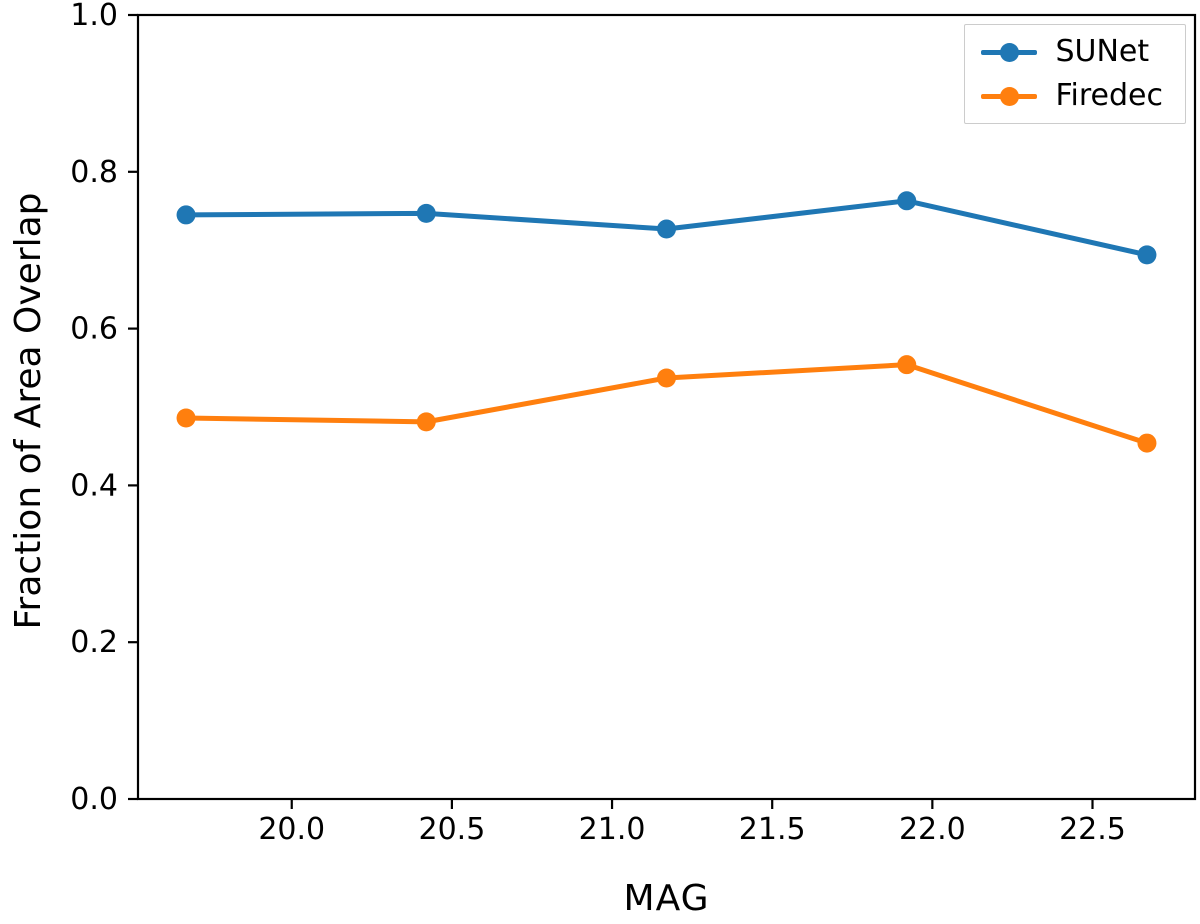 The image size is (1200, 924). What do you see at coordinates (1009, 52) in the screenshot?
I see `legend-marker-sunet` at bounding box center [1009, 52].